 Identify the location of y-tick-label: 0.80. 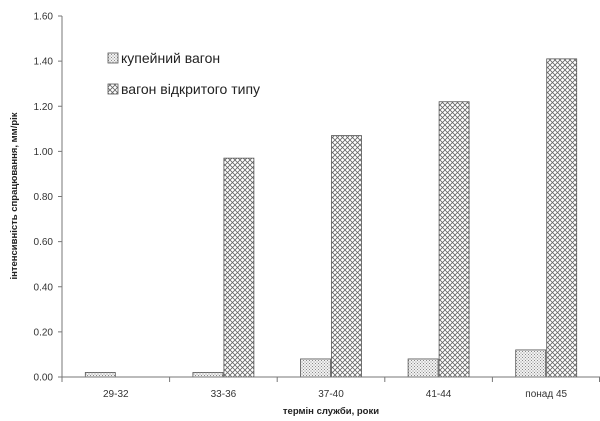
(44, 197).